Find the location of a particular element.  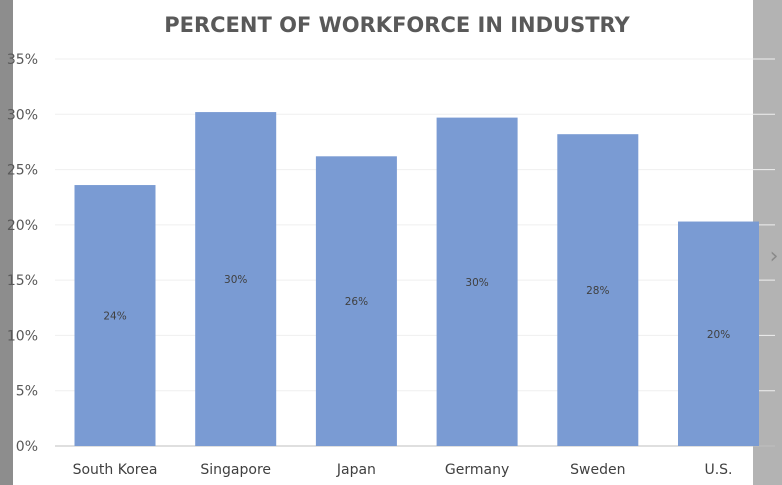

y-tick-label: 0% is located at coordinates (27, 447).